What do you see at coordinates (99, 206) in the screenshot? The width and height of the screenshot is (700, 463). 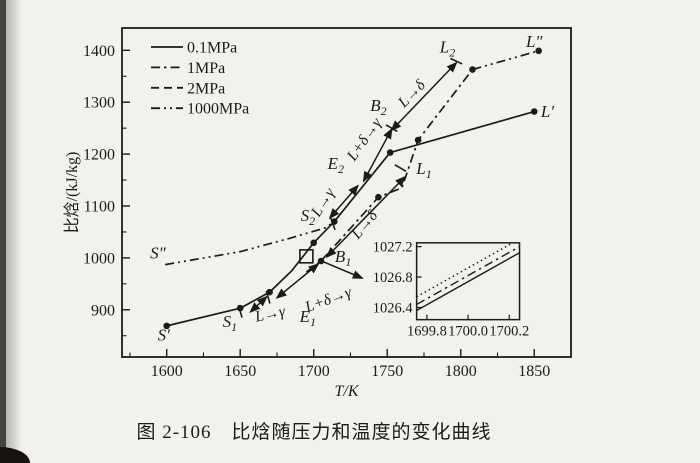 I see `y-tick-label: 1100` at bounding box center [99, 206].